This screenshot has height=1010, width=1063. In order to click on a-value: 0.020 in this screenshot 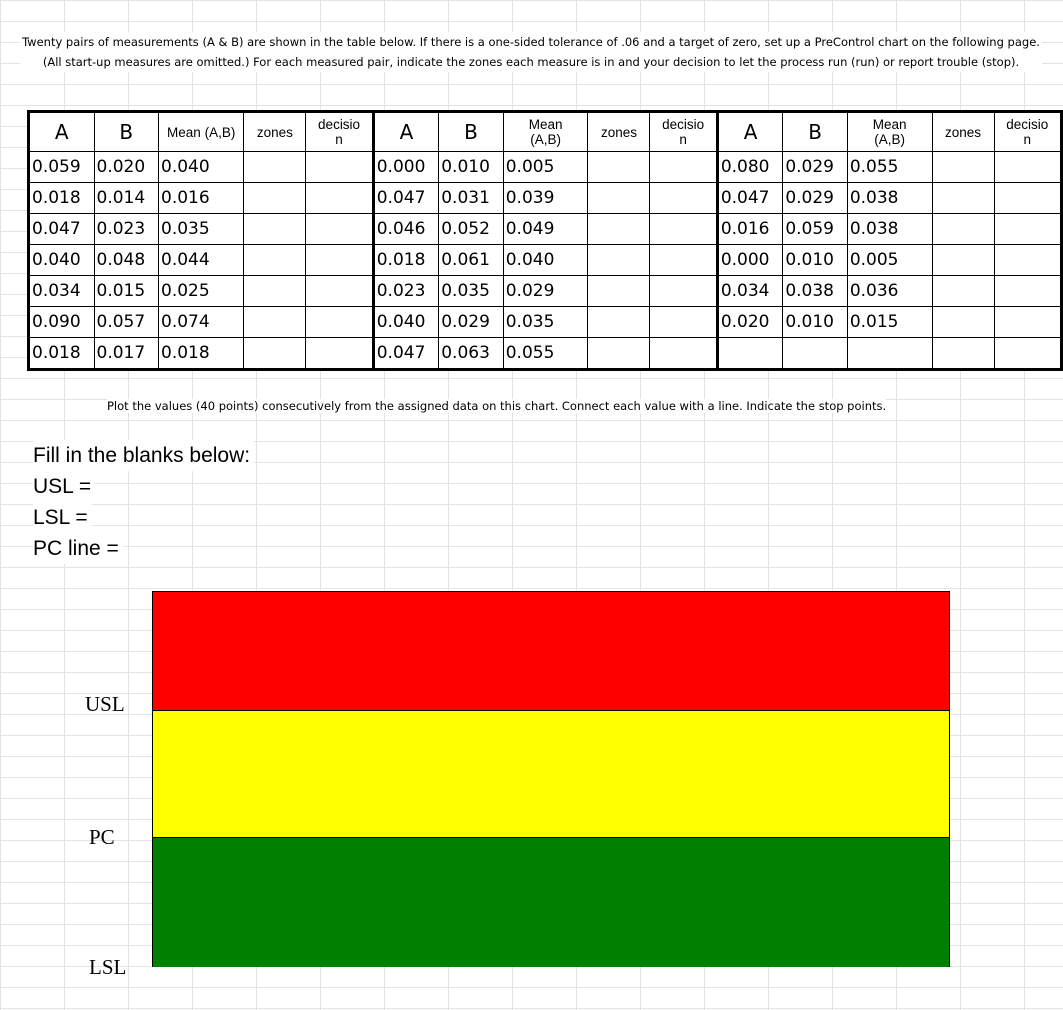, I will do `click(750, 322)`.